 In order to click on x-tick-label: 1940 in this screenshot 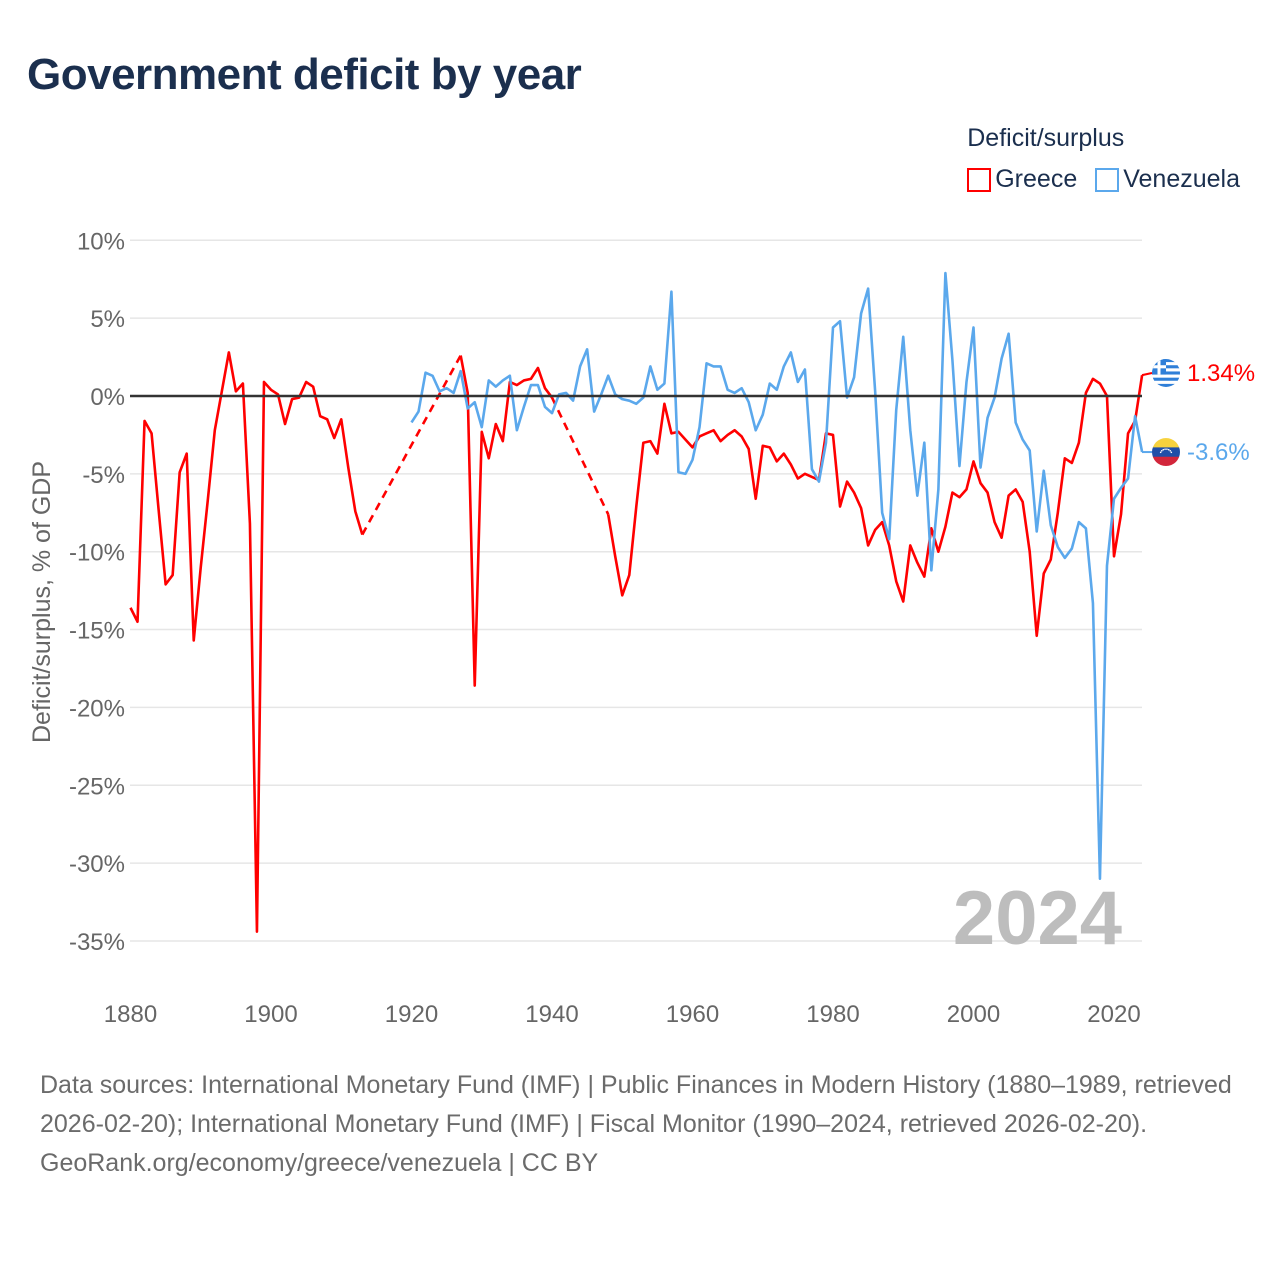, I will do `click(551, 1014)`.